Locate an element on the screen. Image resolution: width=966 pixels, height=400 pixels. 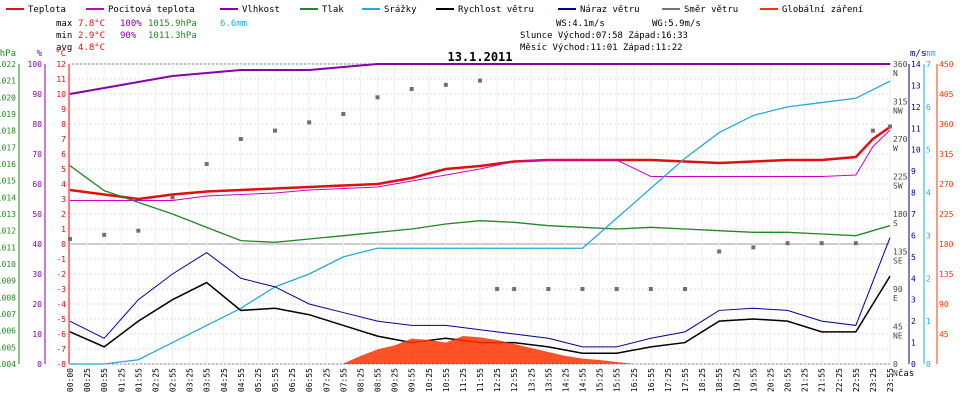
left-axis-tick: 20 is located at coordinates (37, 304).